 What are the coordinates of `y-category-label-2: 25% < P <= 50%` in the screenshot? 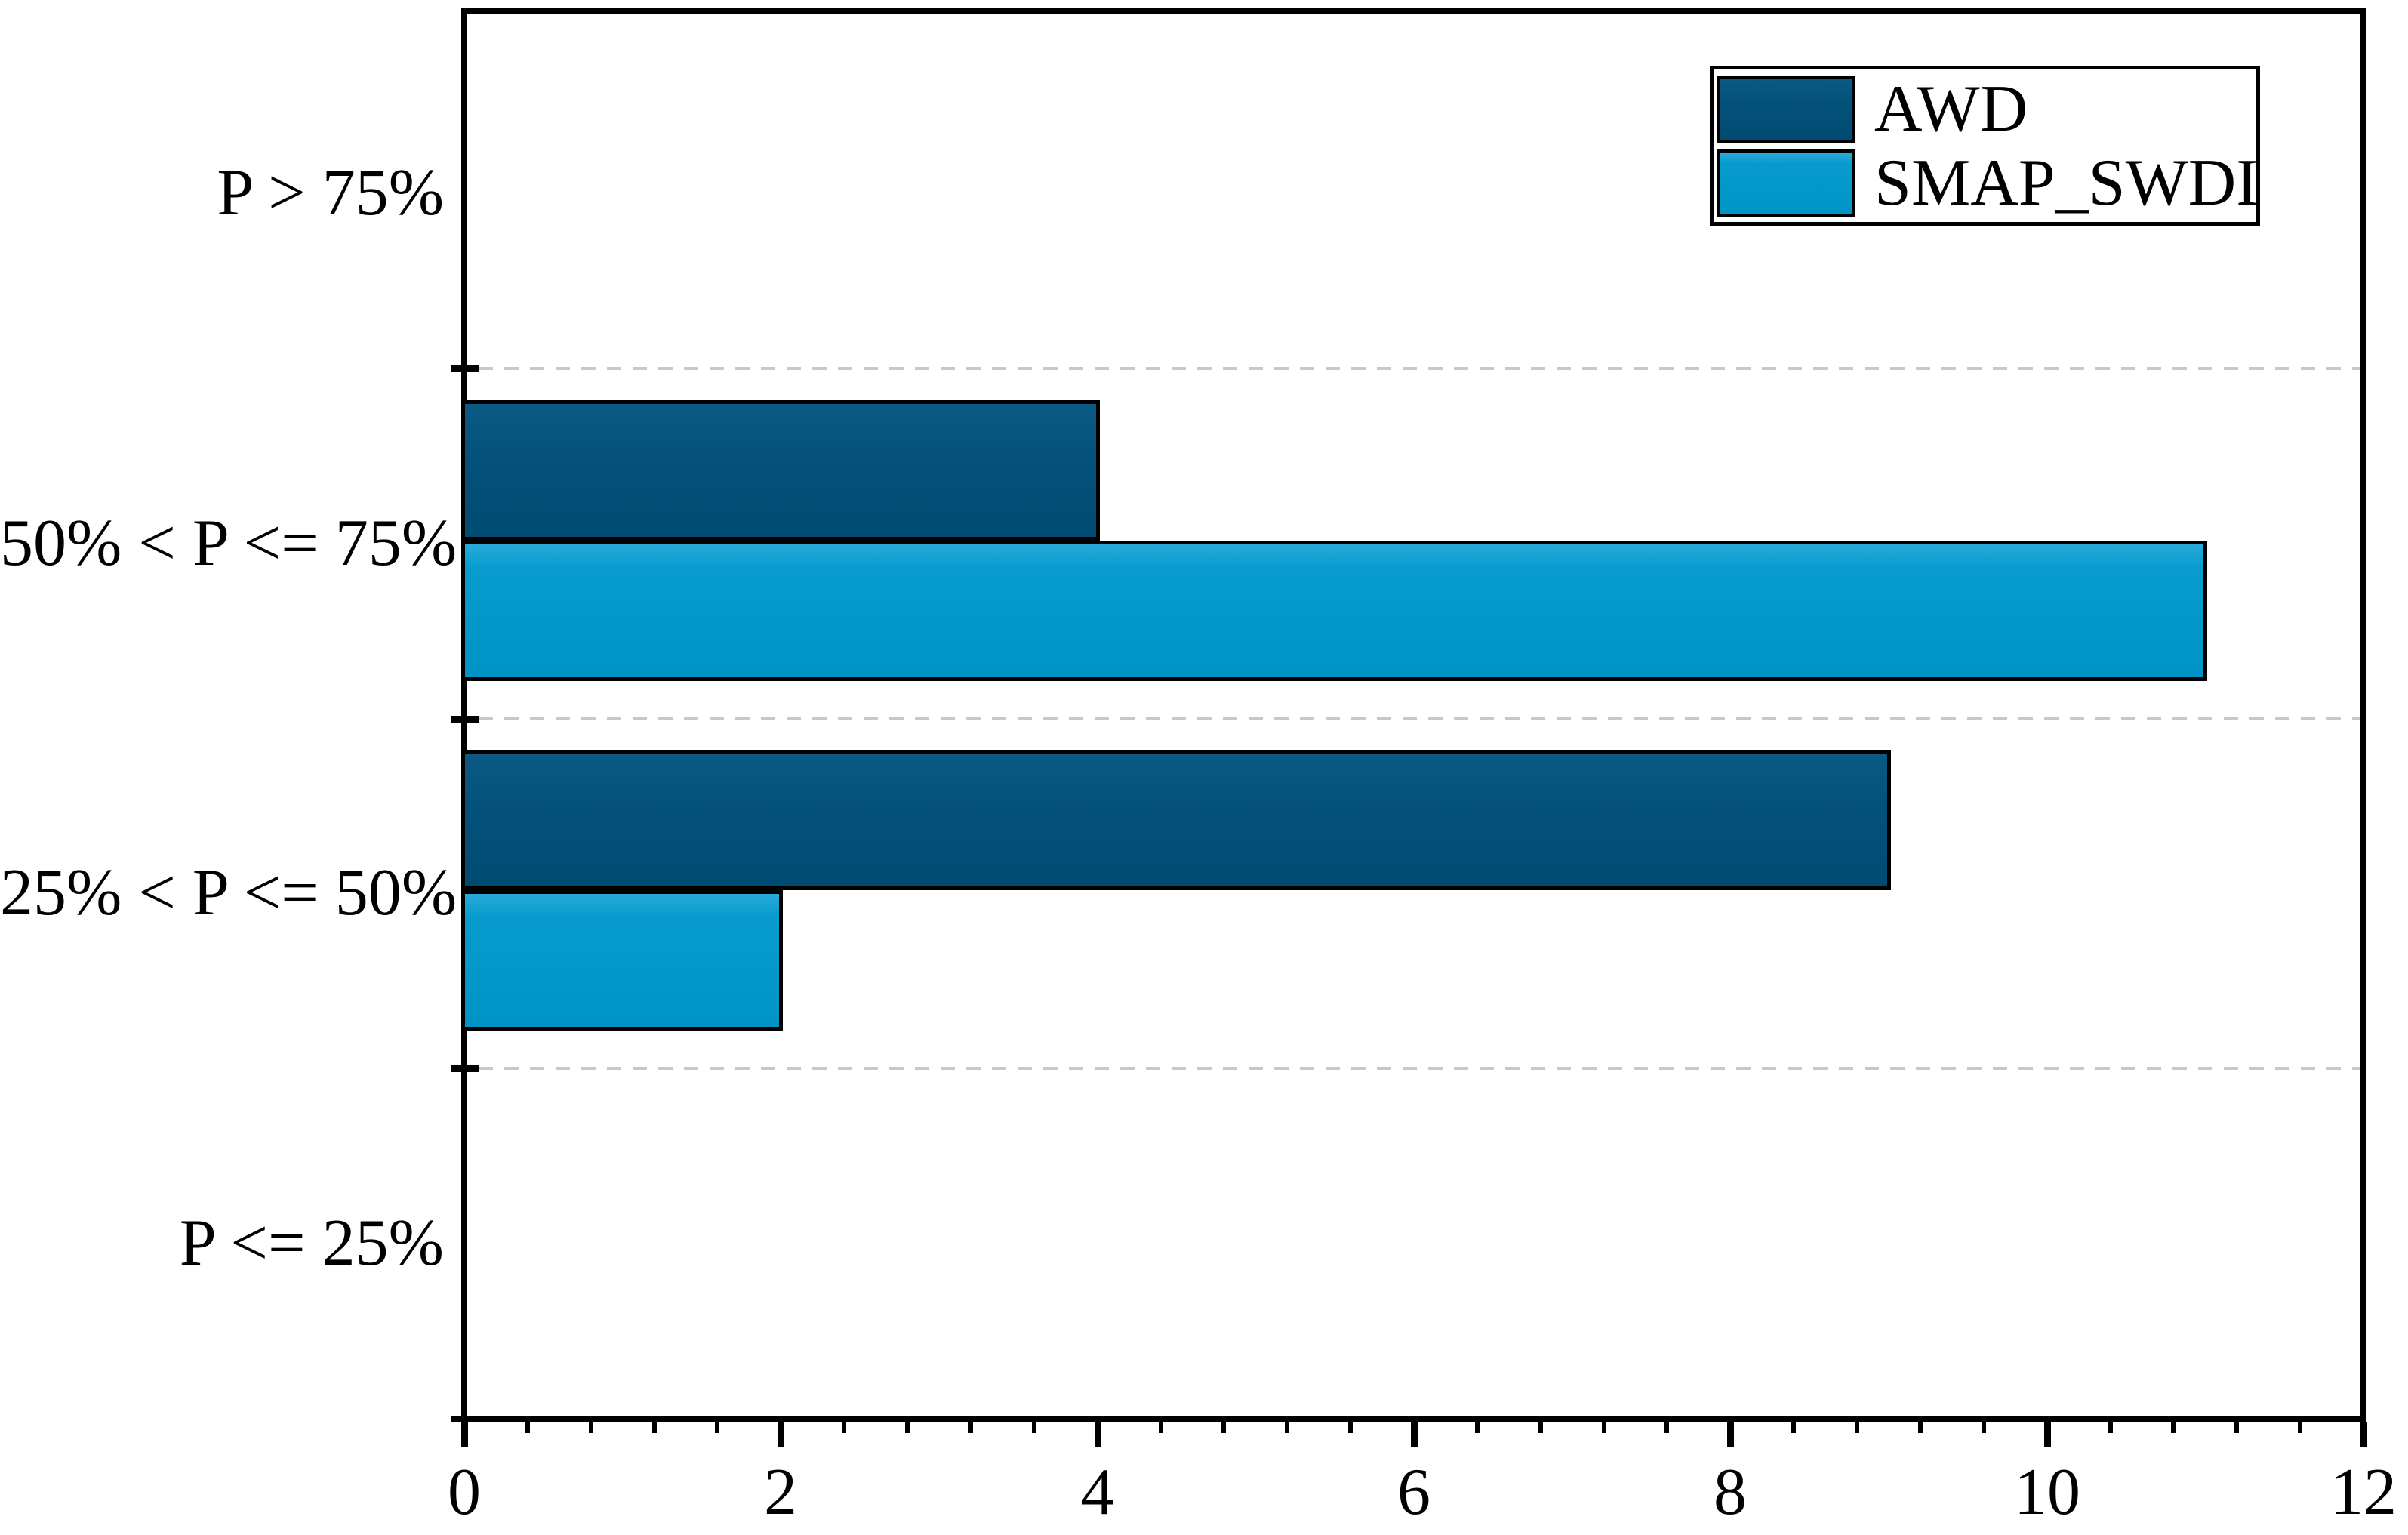 It's located at (229, 893).